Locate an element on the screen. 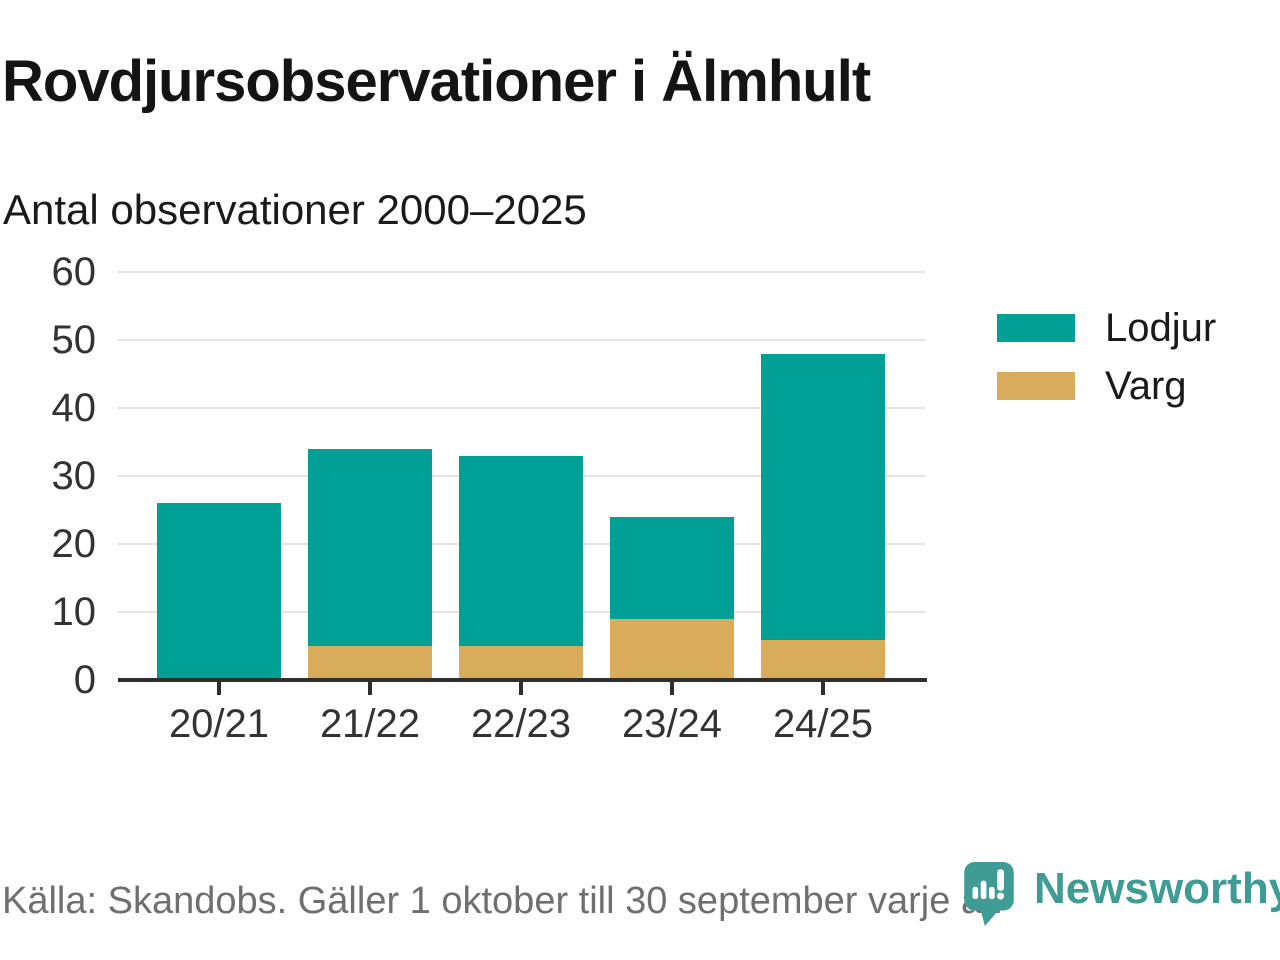  legend-label-varg: Varg is located at coordinates (1146, 386).